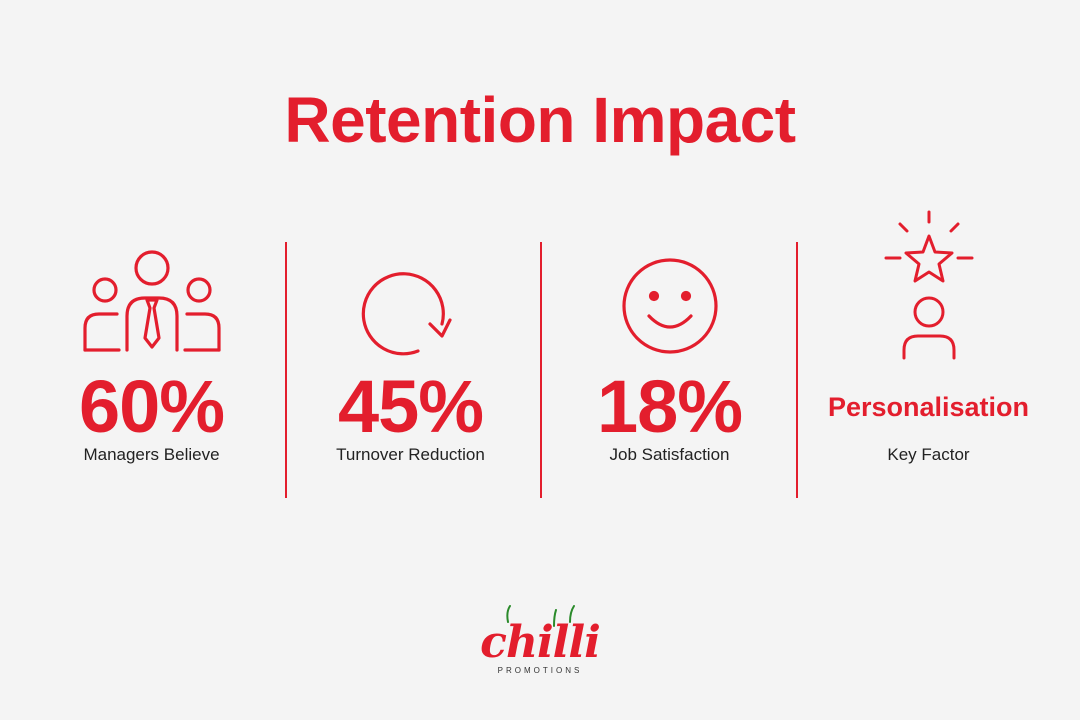 Image resolution: width=1080 pixels, height=720 pixels. What do you see at coordinates (410, 406) in the screenshot?
I see `stat-value: 45%` at bounding box center [410, 406].